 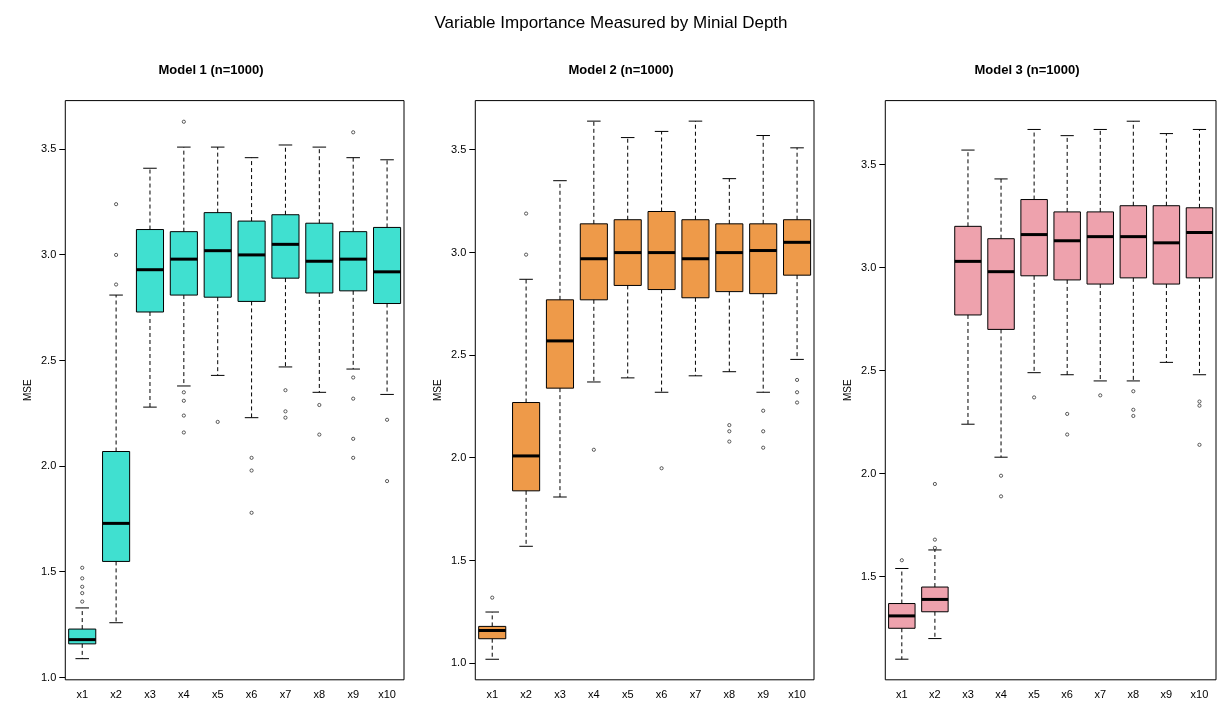 I want to click on chart-title: Model 3 (n=1000), so click(x=1027, y=70).